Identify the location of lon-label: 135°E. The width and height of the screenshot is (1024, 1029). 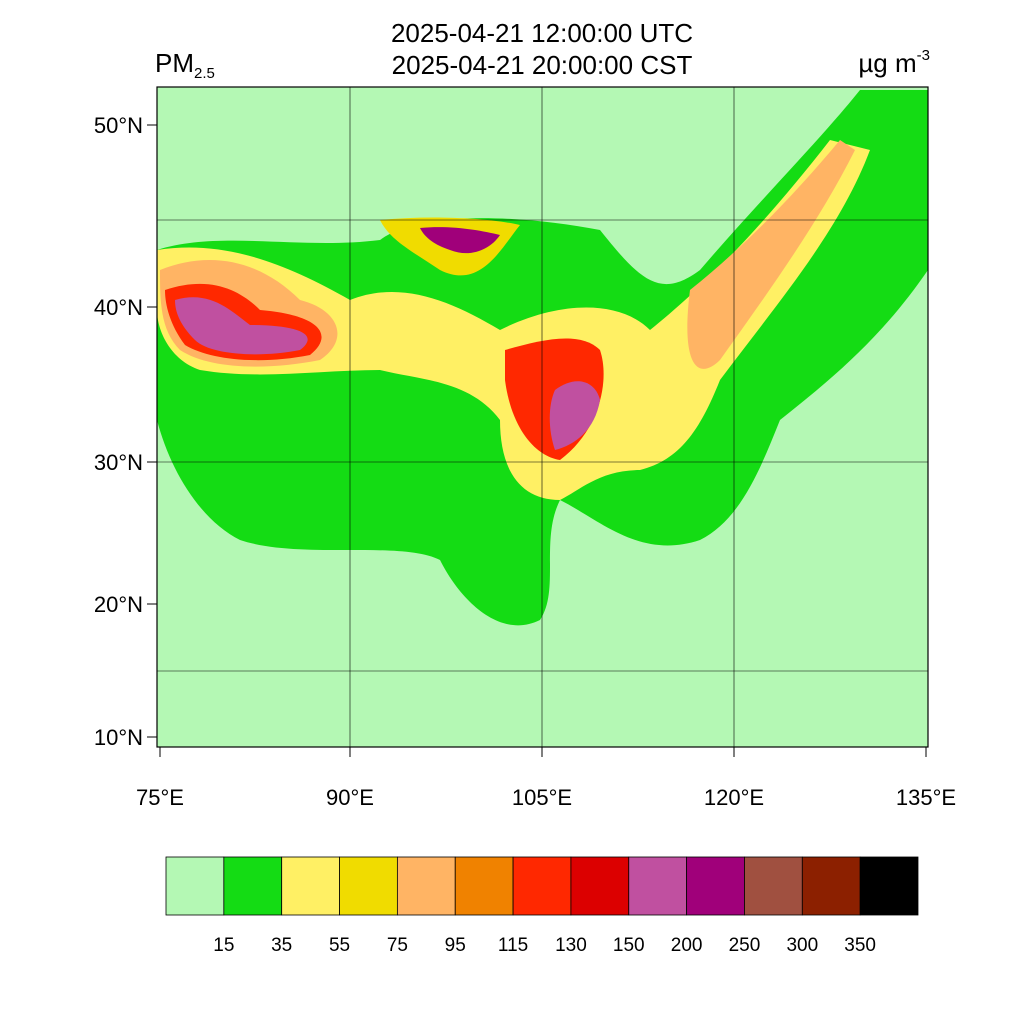
(926, 797).